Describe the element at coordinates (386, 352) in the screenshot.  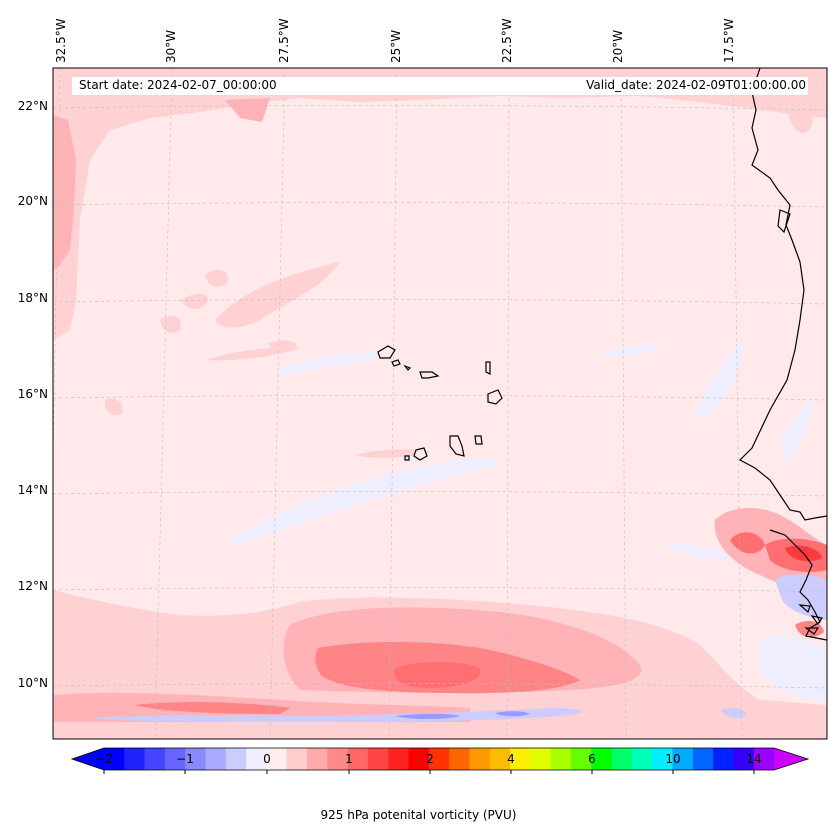
I see `island-santo-antao` at that location.